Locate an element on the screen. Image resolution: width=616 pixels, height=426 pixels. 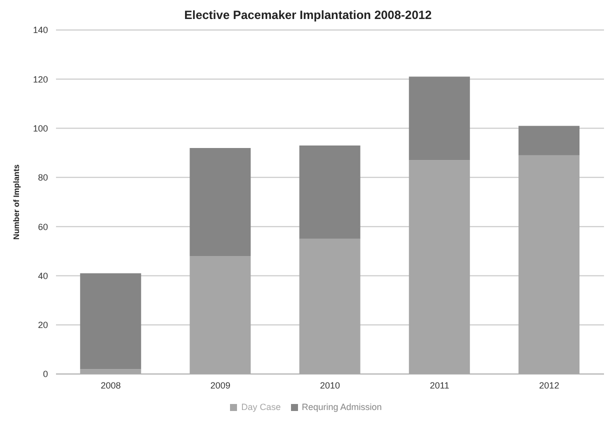
y-tick-label: 120 is located at coordinates (40, 79).